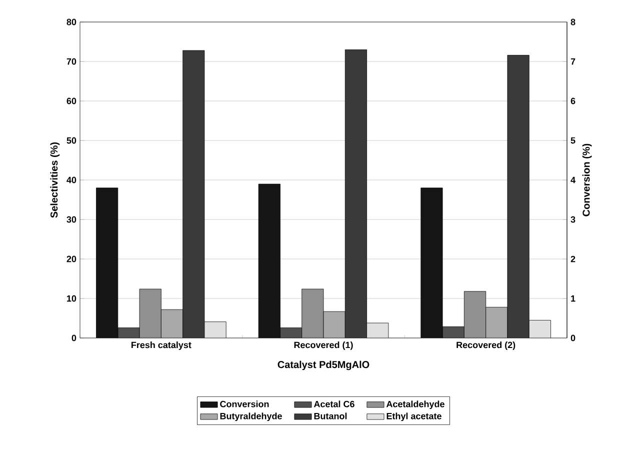 Image resolution: width=629 pixels, height=465 pixels. What do you see at coordinates (415, 405) in the screenshot?
I see `legend-label: Acetaldehyde` at bounding box center [415, 405].